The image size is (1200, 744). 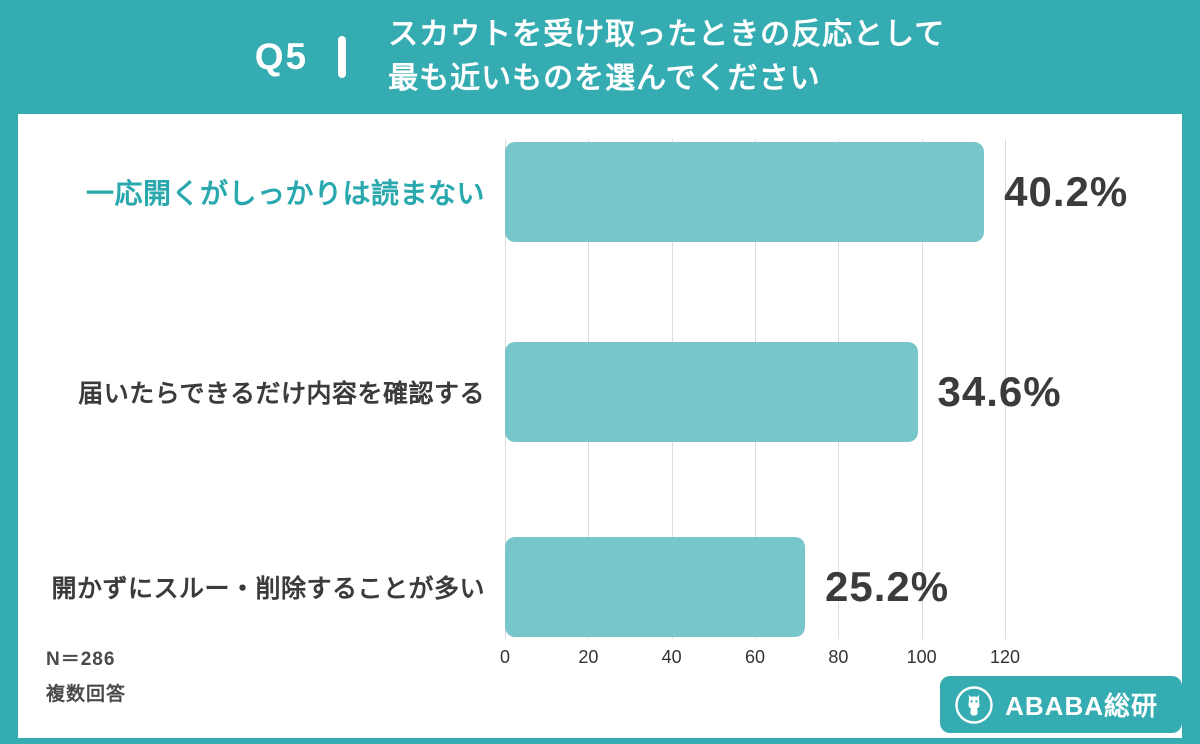 I want to click on percent-label: 25.2%, so click(x=887, y=586).